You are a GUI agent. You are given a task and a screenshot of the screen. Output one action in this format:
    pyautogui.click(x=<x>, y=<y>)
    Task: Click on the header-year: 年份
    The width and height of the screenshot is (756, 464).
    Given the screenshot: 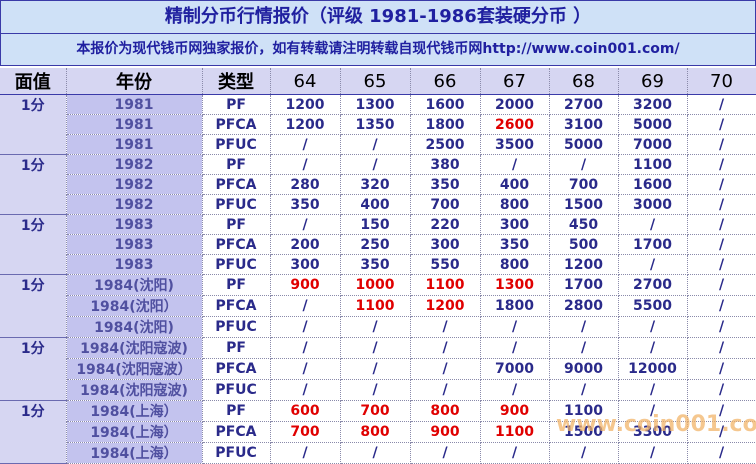 What is the action you would take?
    pyautogui.click(x=134, y=81)
    